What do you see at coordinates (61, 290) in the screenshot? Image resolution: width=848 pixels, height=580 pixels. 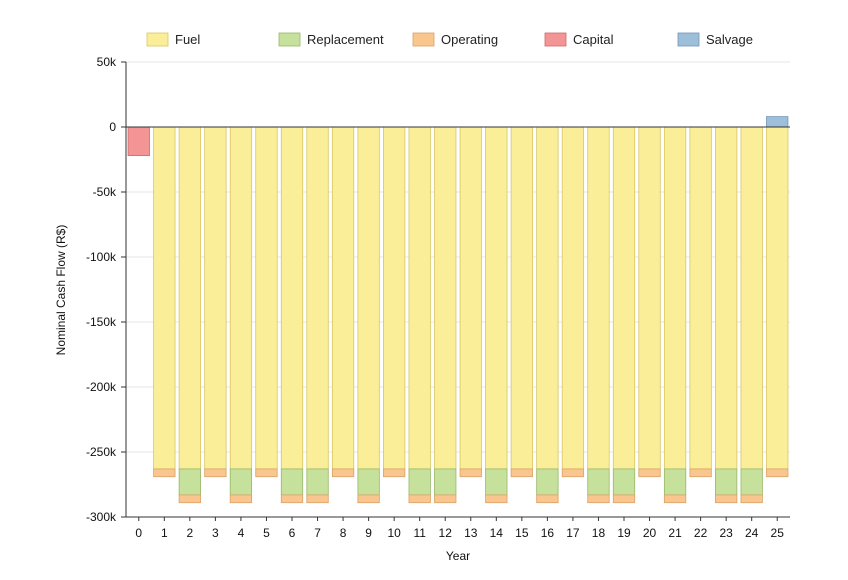 I see `y-axis-title: Nominal Cash Flow (R$)` at bounding box center [61, 290].